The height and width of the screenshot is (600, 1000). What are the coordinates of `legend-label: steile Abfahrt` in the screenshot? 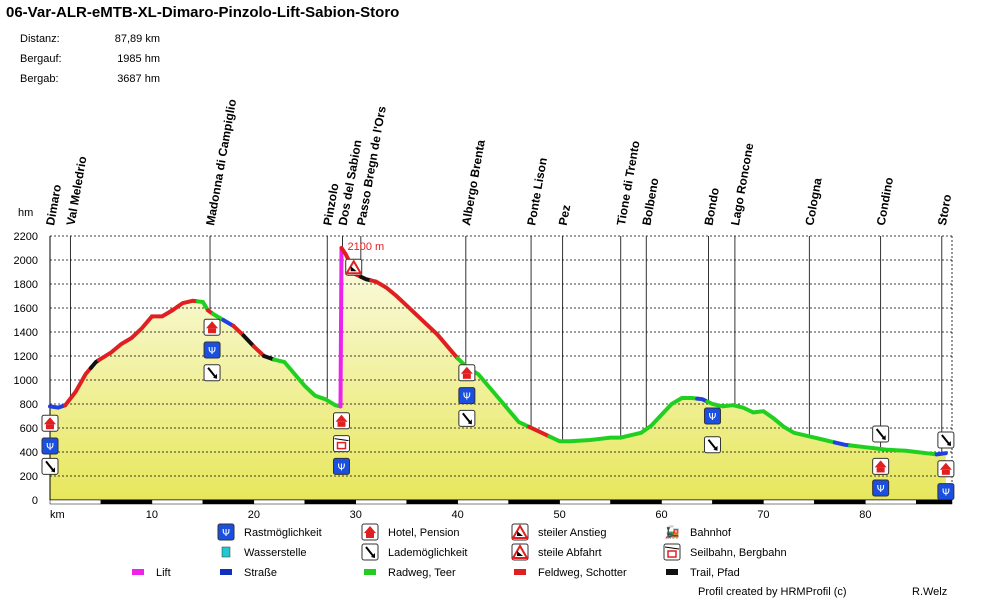 It's located at (570, 553).